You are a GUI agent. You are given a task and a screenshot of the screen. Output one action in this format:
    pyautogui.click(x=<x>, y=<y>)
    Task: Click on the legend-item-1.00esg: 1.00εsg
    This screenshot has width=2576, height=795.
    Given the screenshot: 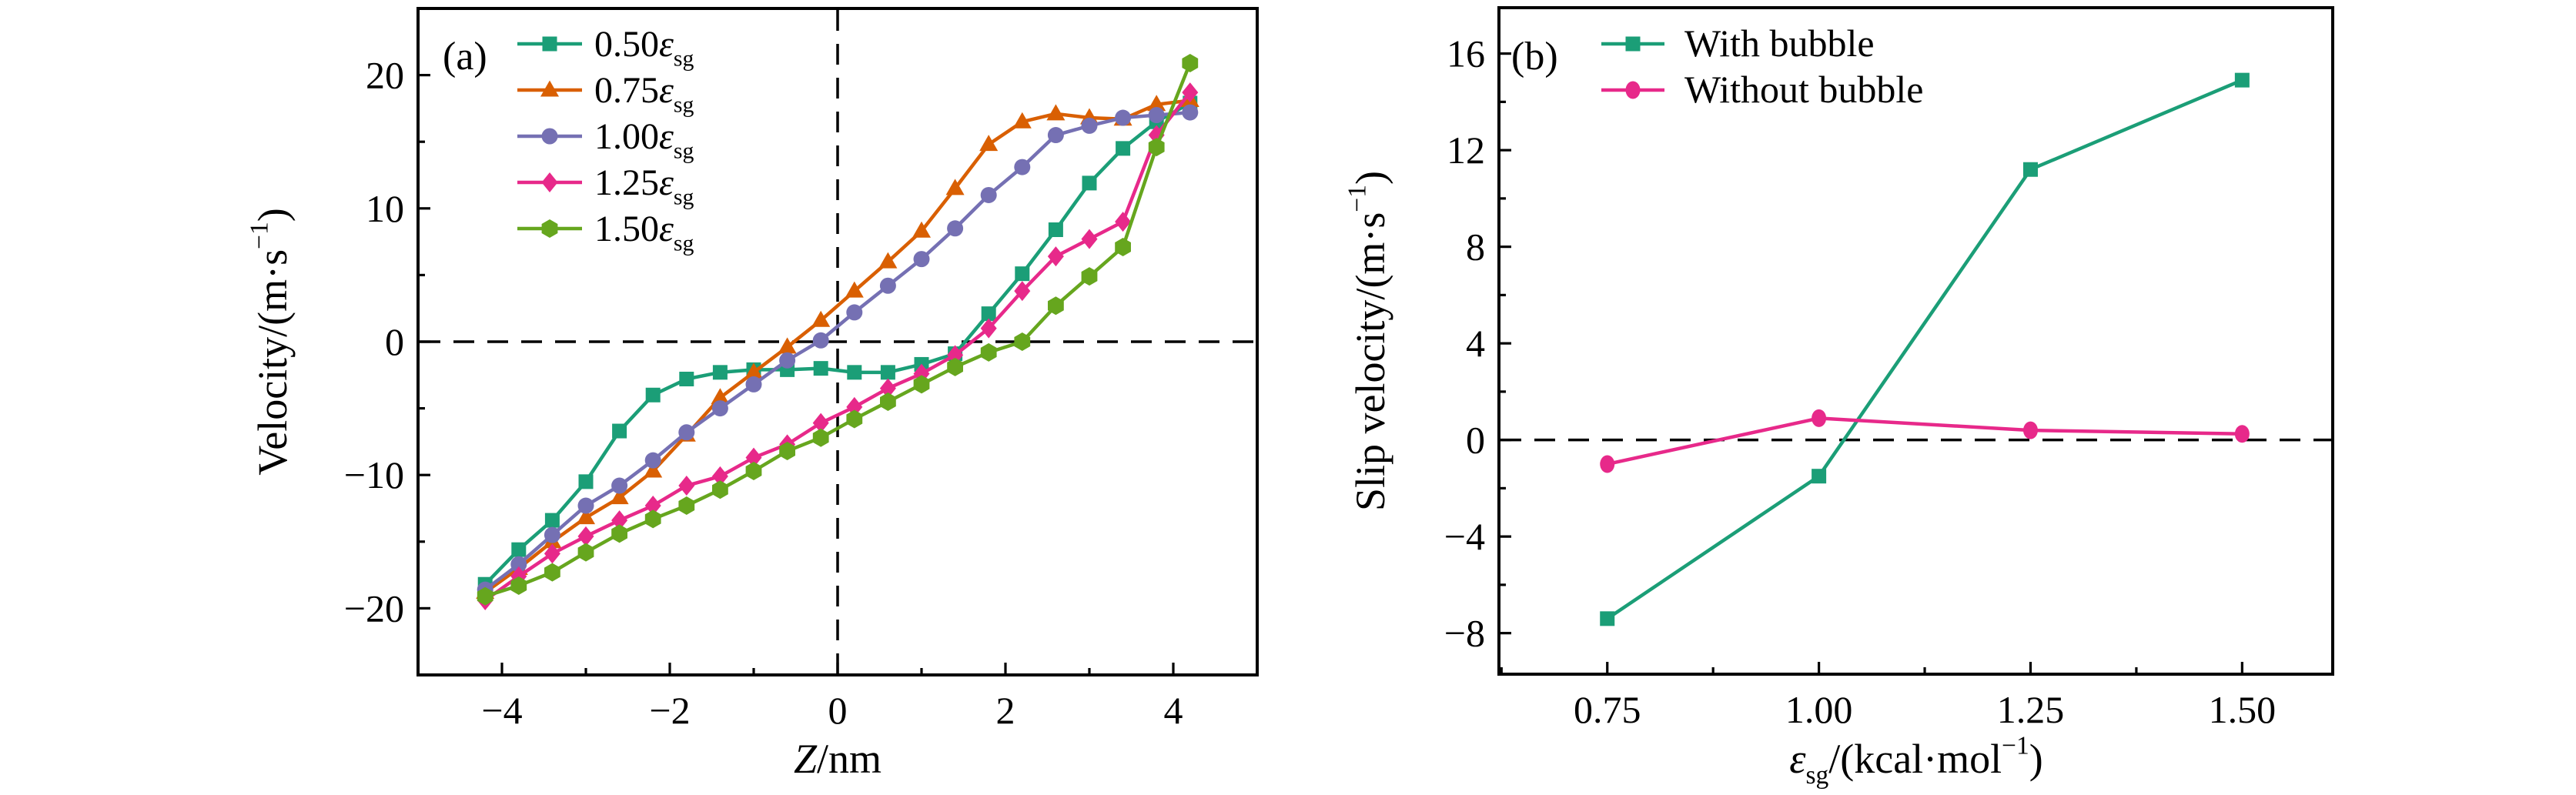 What is the action you would take?
    pyautogui.click(x=605, y=139)
    